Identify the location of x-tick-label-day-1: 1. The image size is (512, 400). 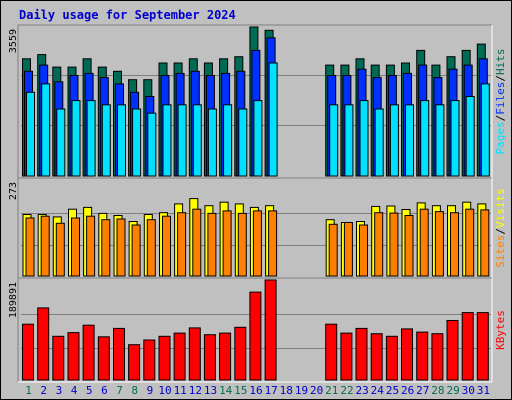
(28, 390).